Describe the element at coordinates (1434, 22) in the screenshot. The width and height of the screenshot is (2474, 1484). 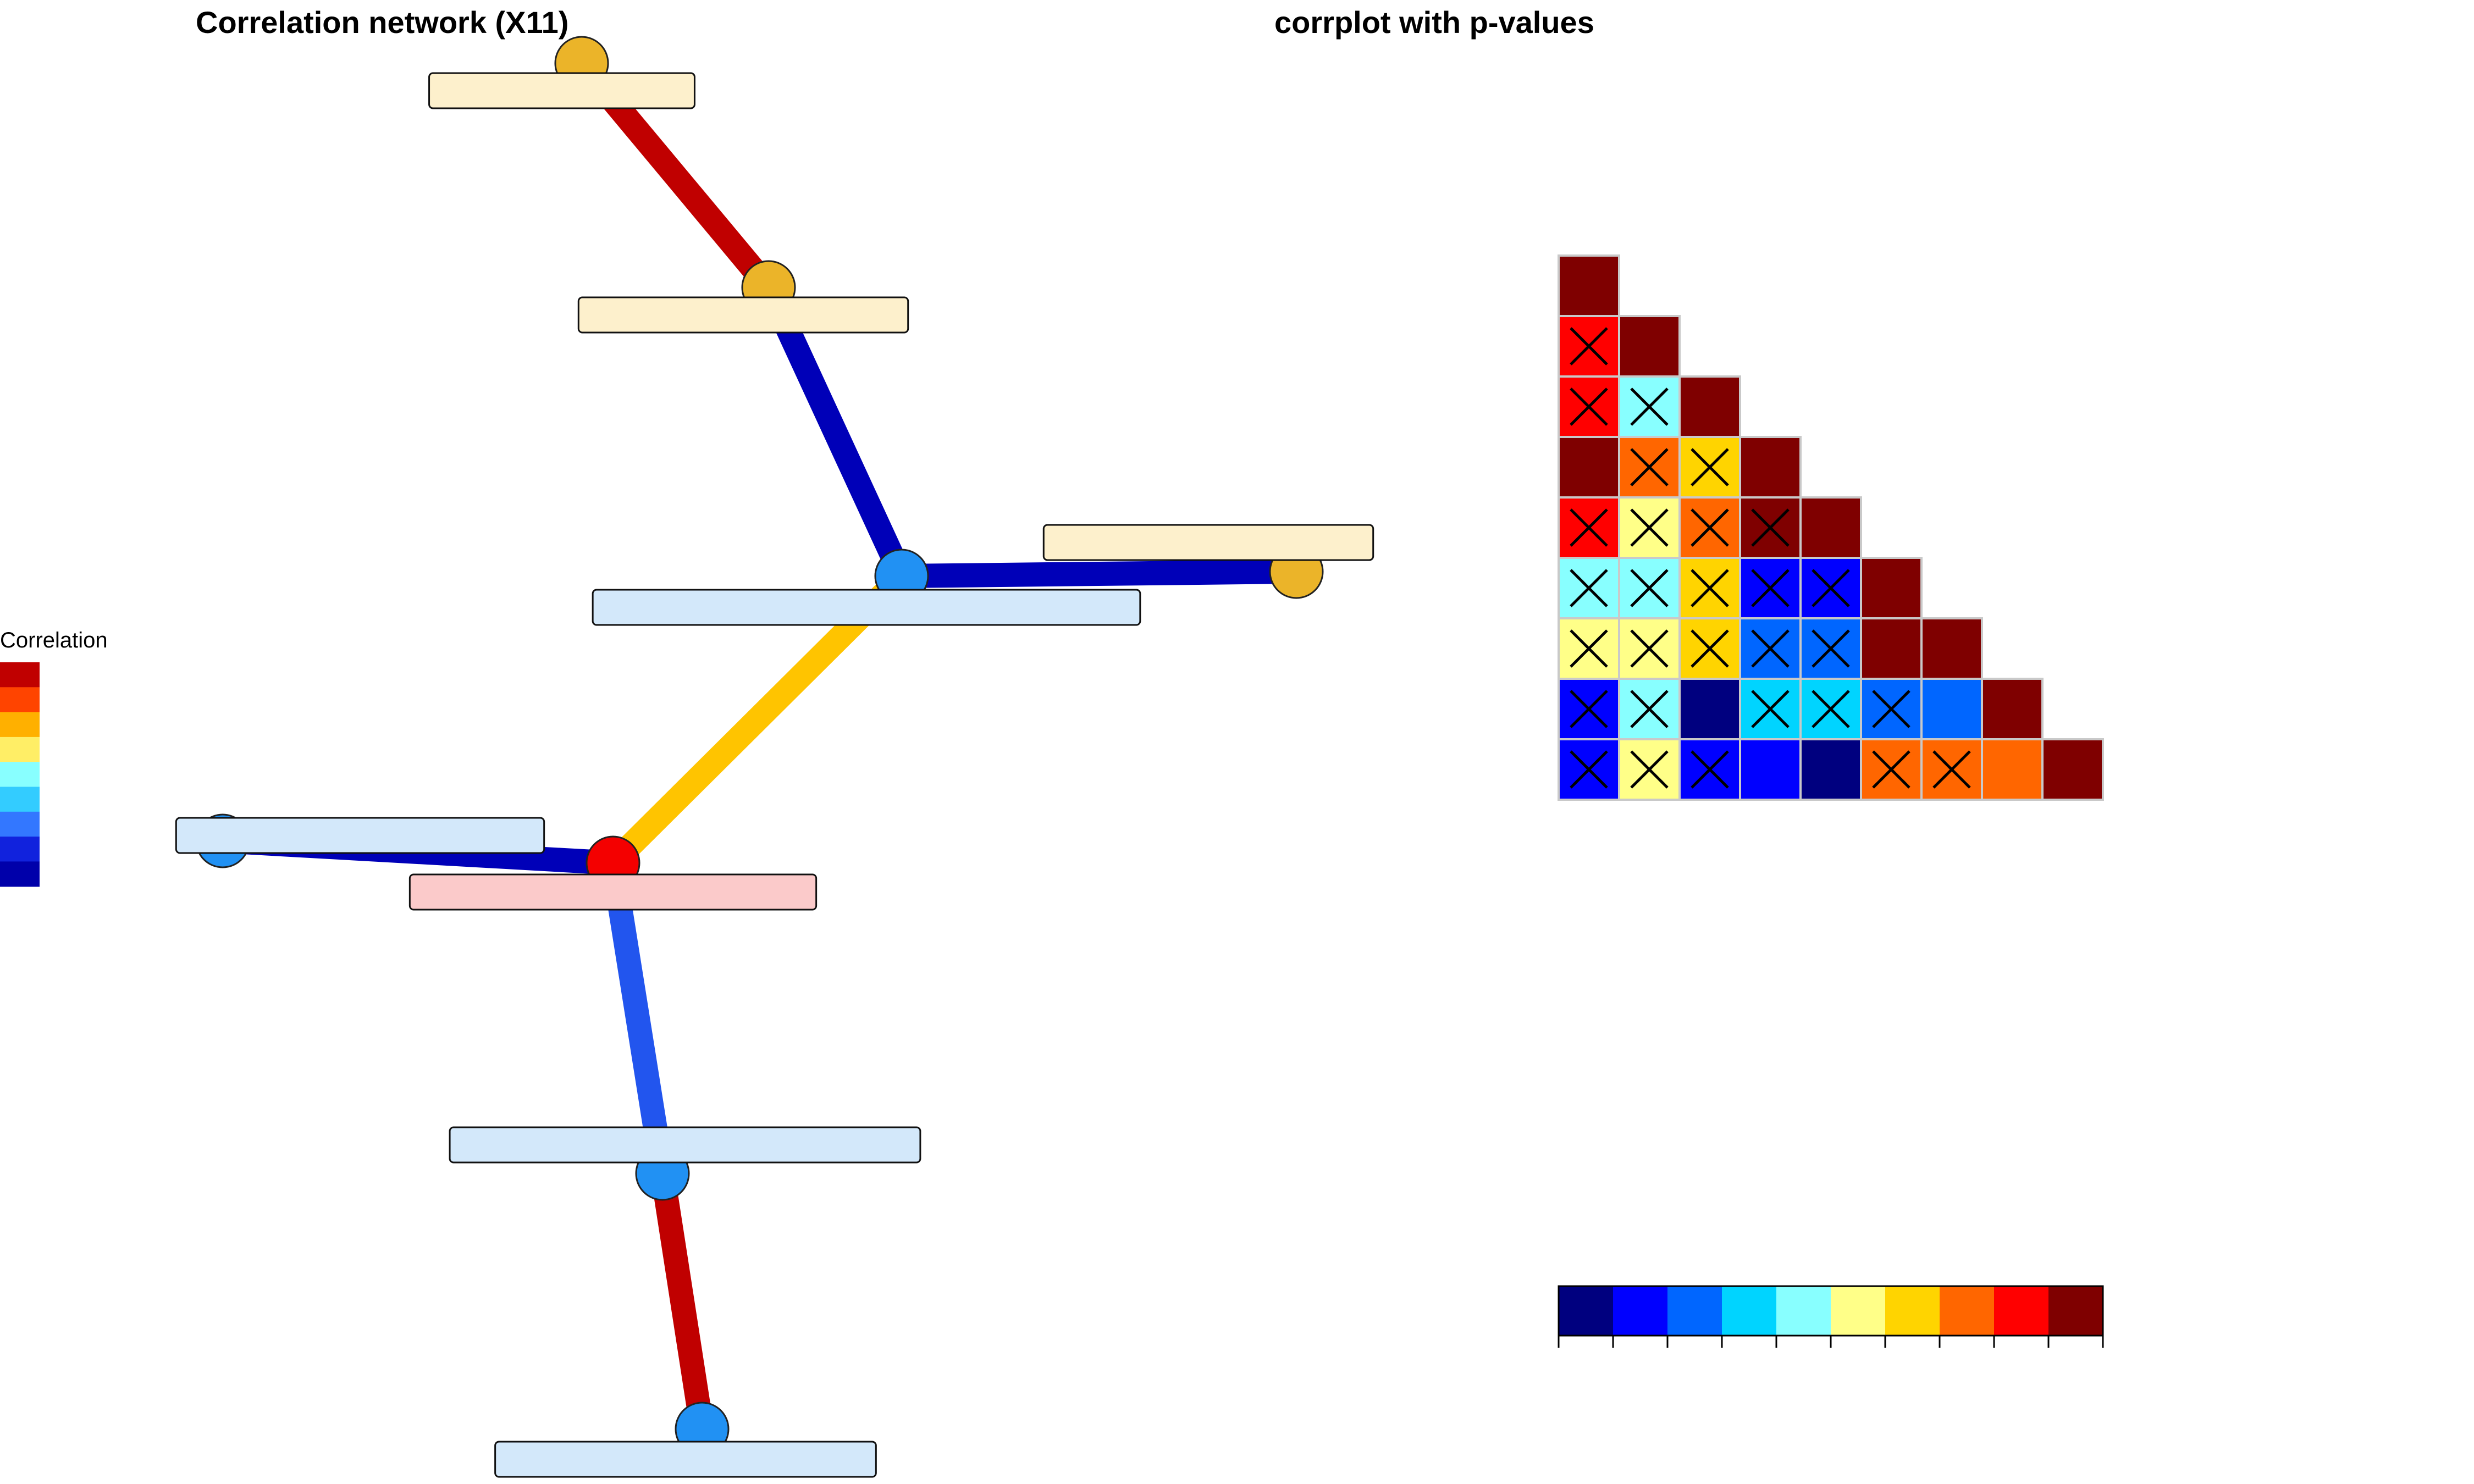
I see `corrplot-title: corrplot with p-values` at that location.